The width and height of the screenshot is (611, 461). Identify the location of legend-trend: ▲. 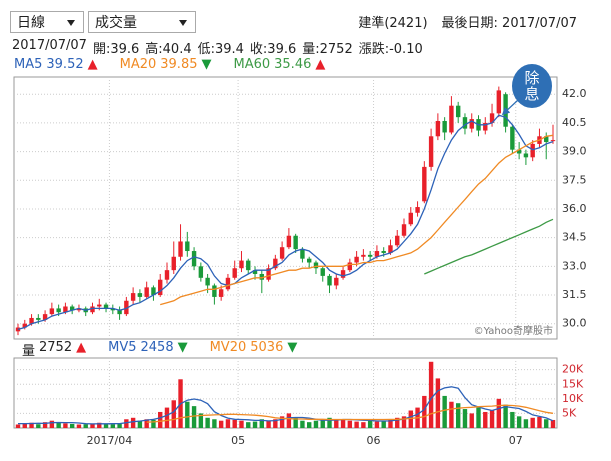
(92, 64).